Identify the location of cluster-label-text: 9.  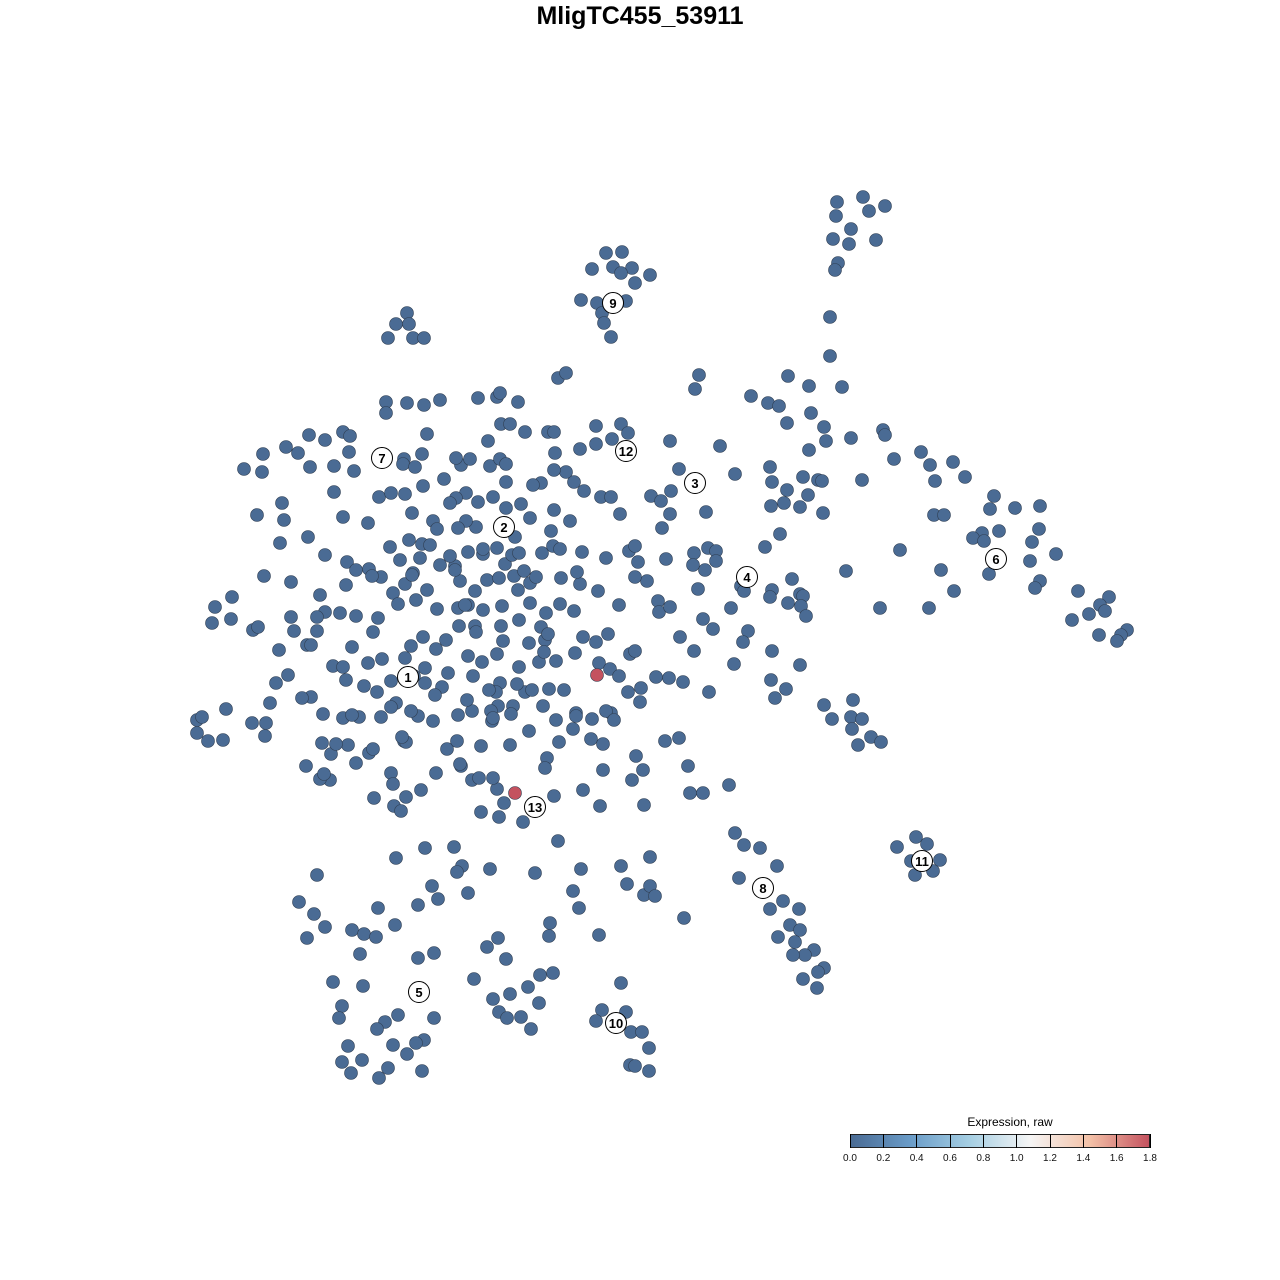
(612, 303).